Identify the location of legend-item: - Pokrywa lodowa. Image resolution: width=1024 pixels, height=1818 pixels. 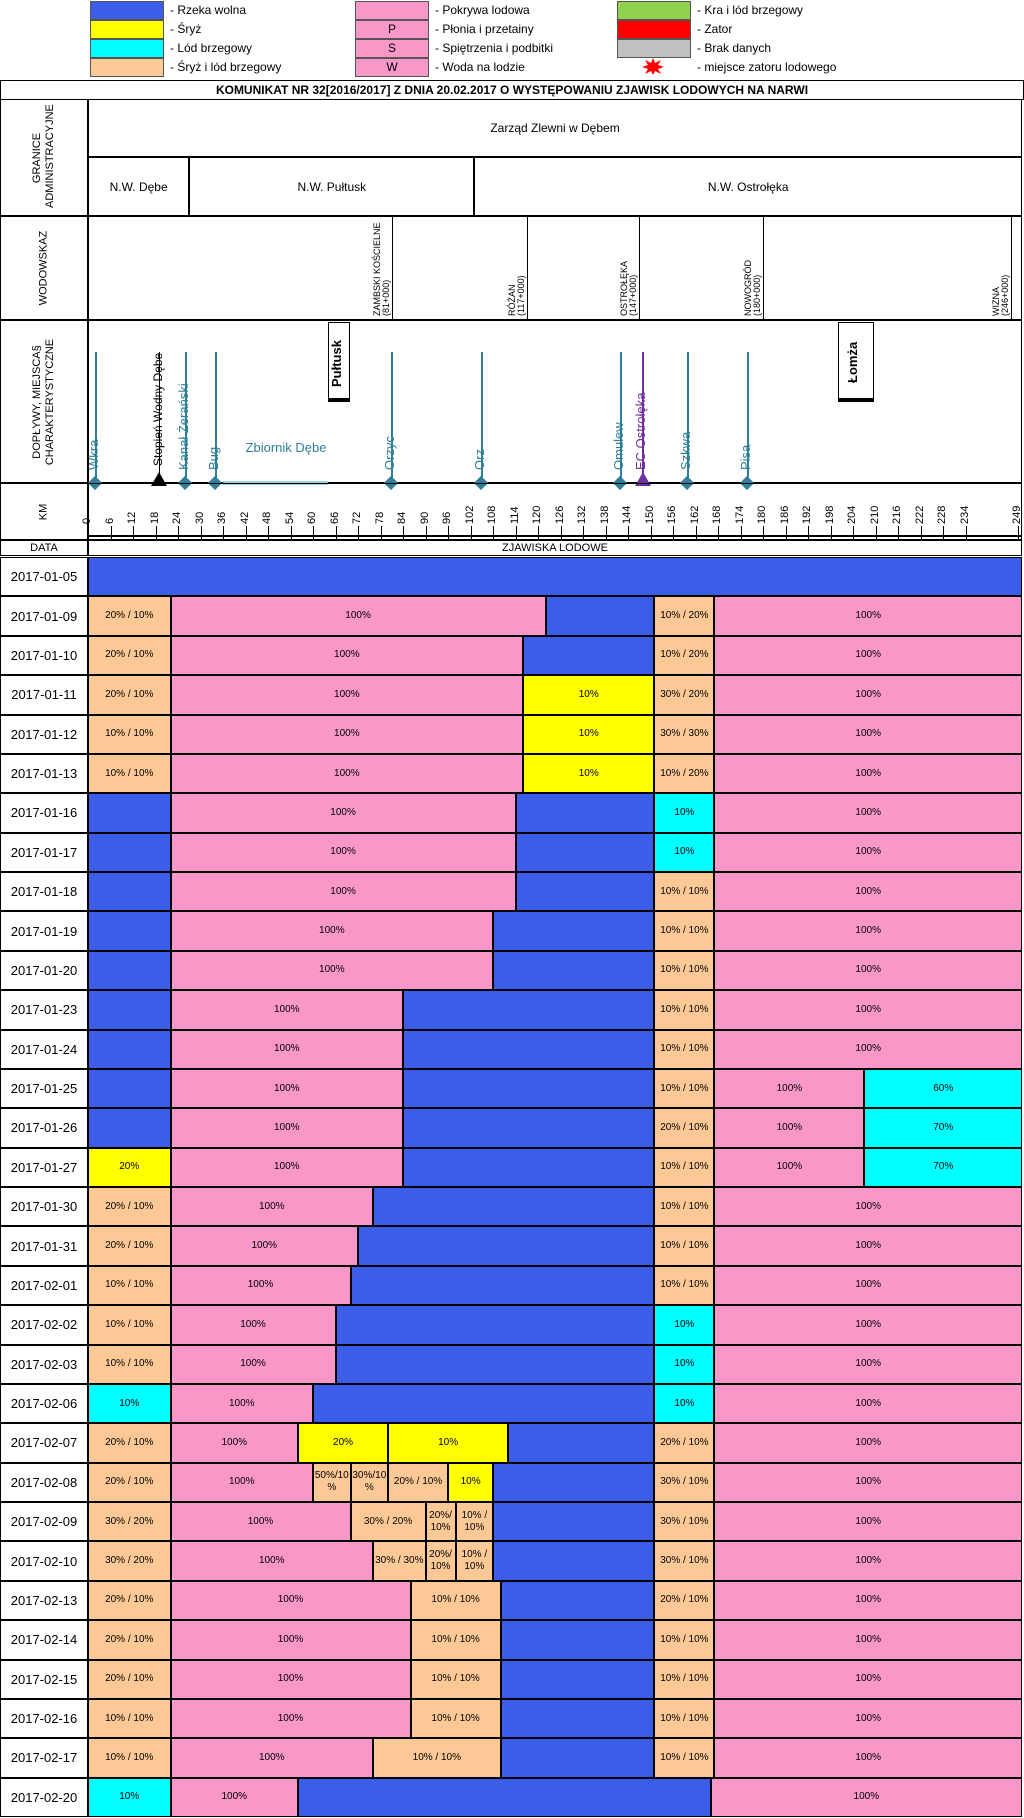
(485, 10).